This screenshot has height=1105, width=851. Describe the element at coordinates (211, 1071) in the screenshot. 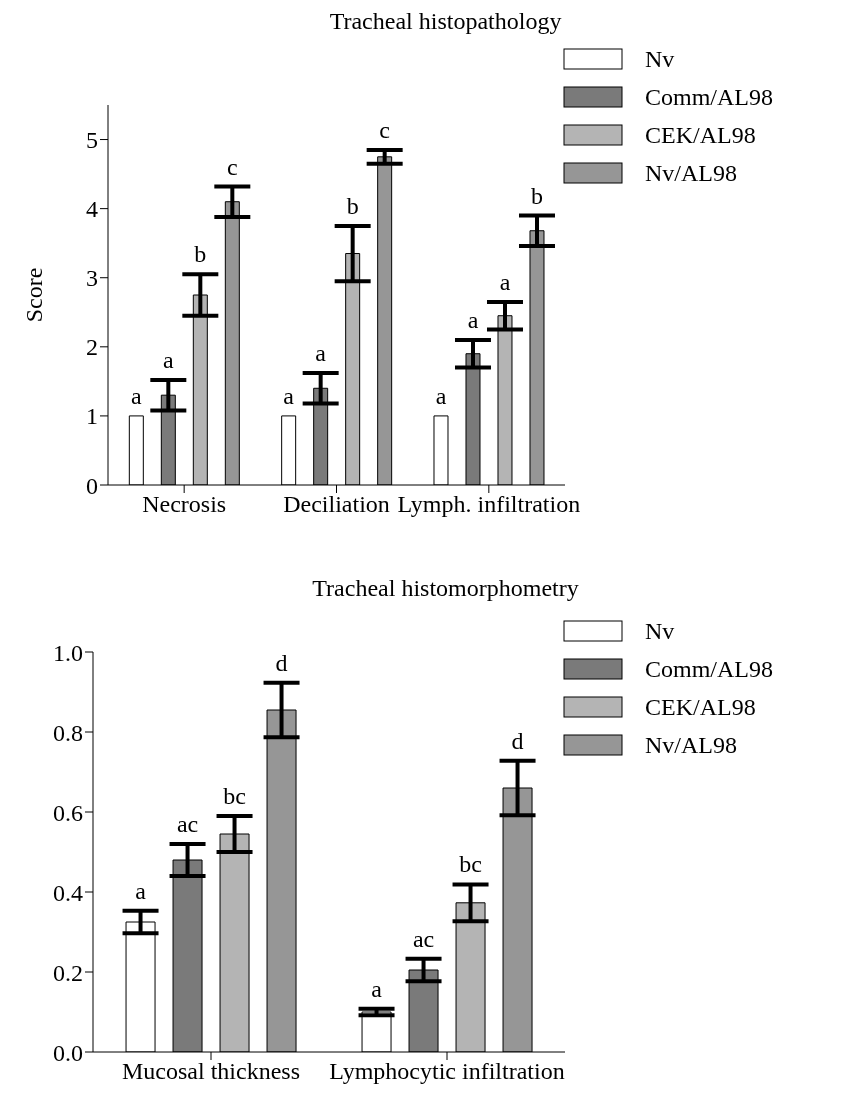

I see `x-tick-label: Mucosal thickness` at that location.